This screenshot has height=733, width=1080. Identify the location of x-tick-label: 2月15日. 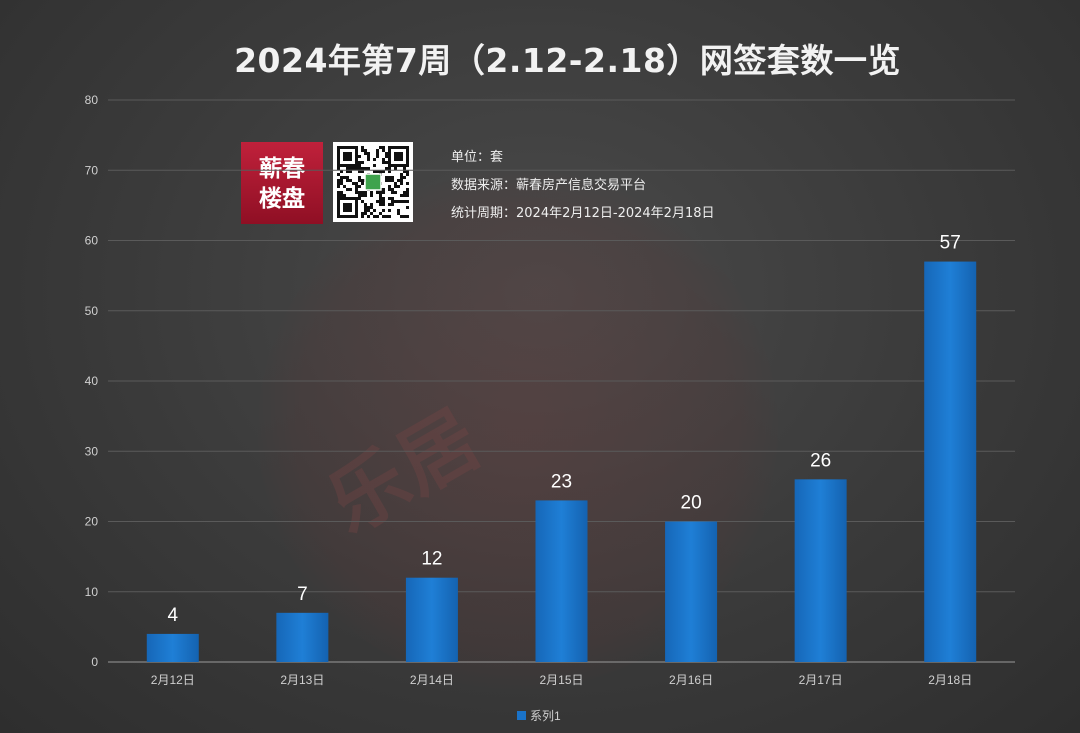
(561, 680).